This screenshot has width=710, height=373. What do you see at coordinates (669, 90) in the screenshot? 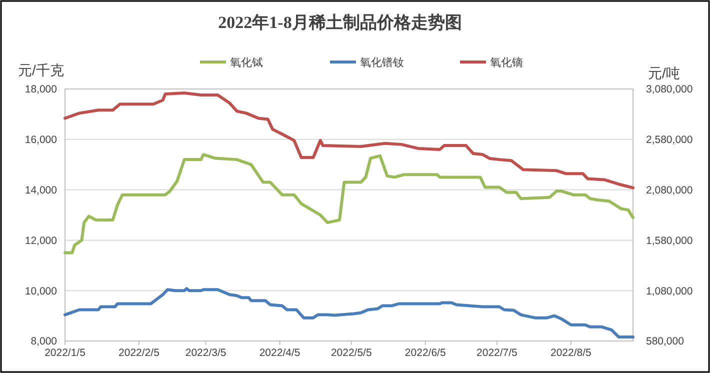
I see `y2-tick-label: 3,080,000` at bounding box center [669, 90].